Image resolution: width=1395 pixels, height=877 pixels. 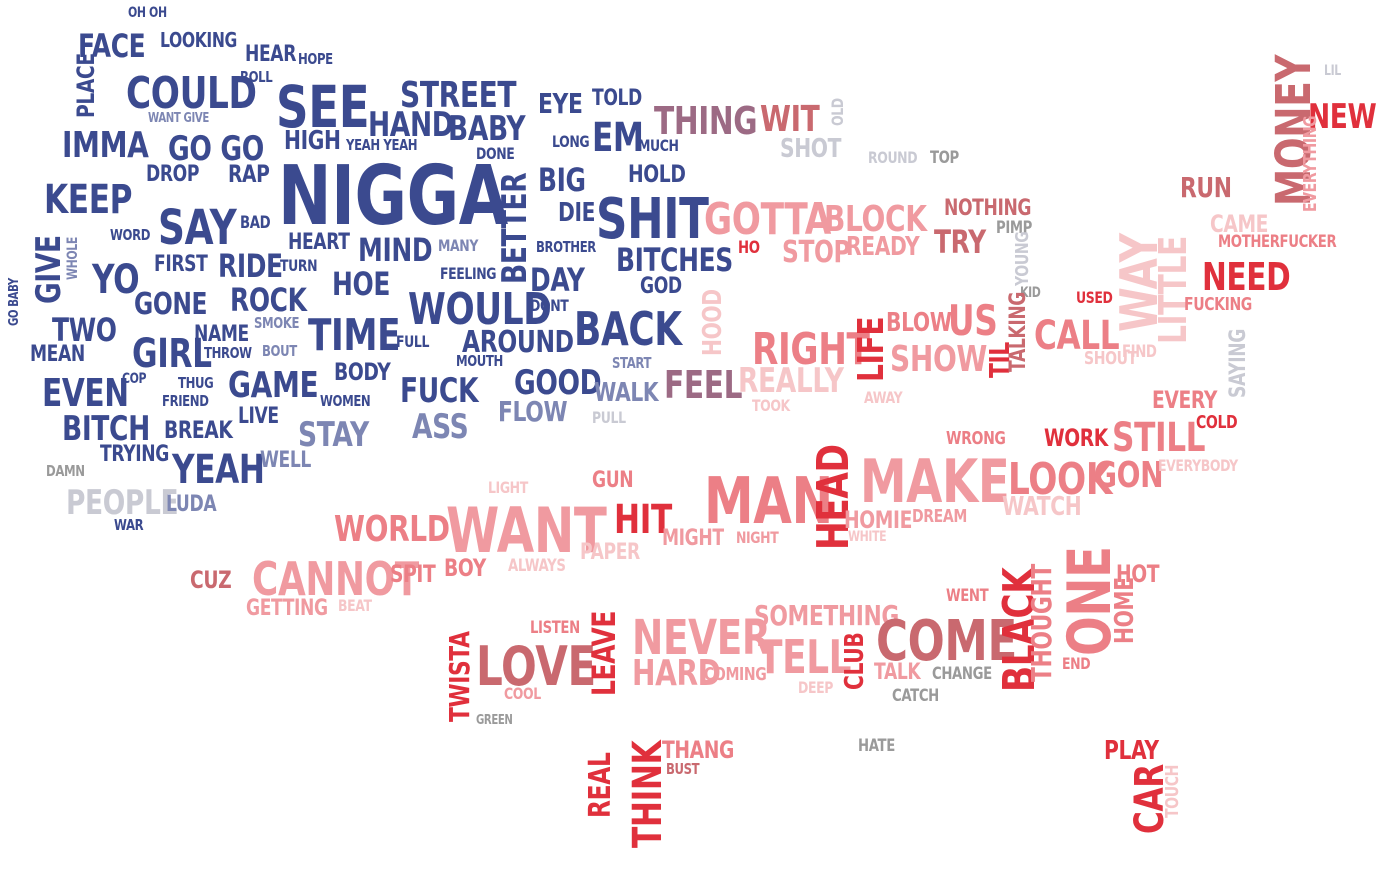 What do you see at coordinates (883, 397) in the screenshot?
I see `cloud-word: AWAY` at bounding box center [883, 397].